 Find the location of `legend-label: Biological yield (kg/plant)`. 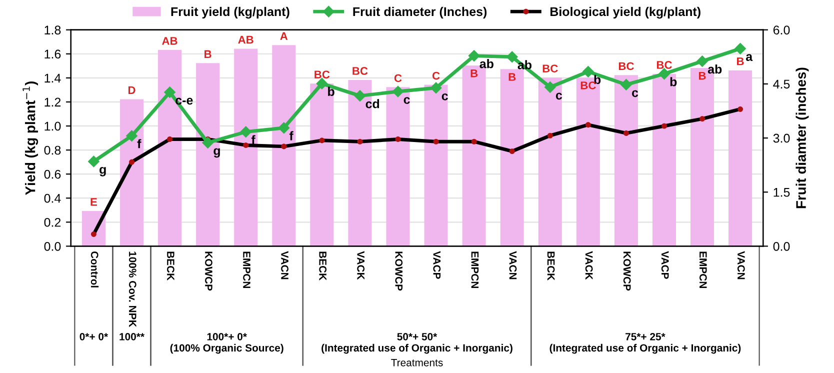

legend-label: Biological yield (kg/plant) is located at coordinates (625, 12).